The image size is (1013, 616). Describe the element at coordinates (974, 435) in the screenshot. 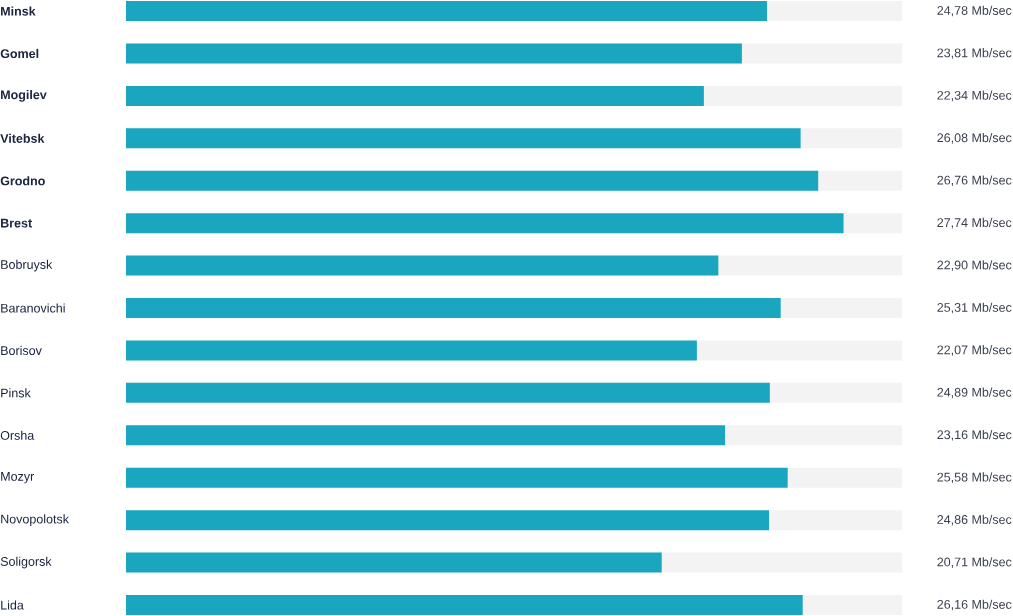

I see `data-label: 23,16 Mb/sec` at that location.